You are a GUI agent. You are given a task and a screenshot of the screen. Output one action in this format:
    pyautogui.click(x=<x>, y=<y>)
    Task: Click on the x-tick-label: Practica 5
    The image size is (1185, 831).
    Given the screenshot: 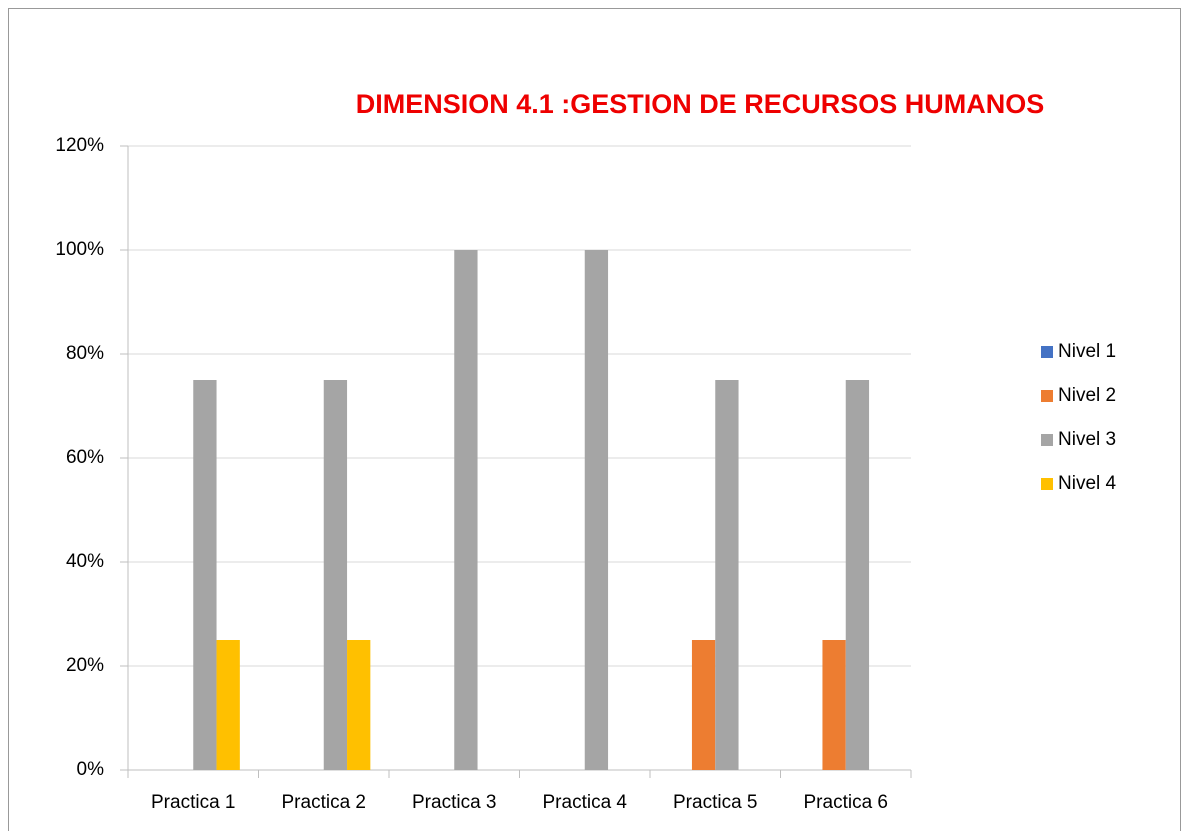 What is the action you would take?
    pyautogui.click(x=715, y=802)
    